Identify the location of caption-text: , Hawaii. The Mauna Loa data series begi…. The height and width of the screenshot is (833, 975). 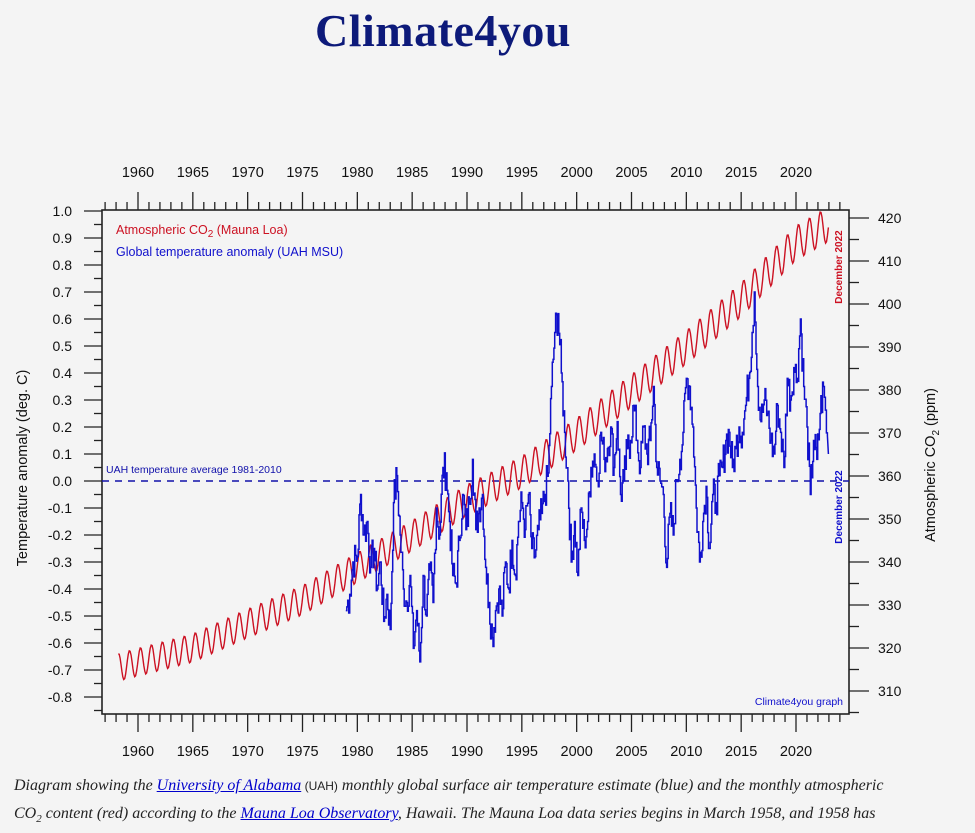
(636, 813).